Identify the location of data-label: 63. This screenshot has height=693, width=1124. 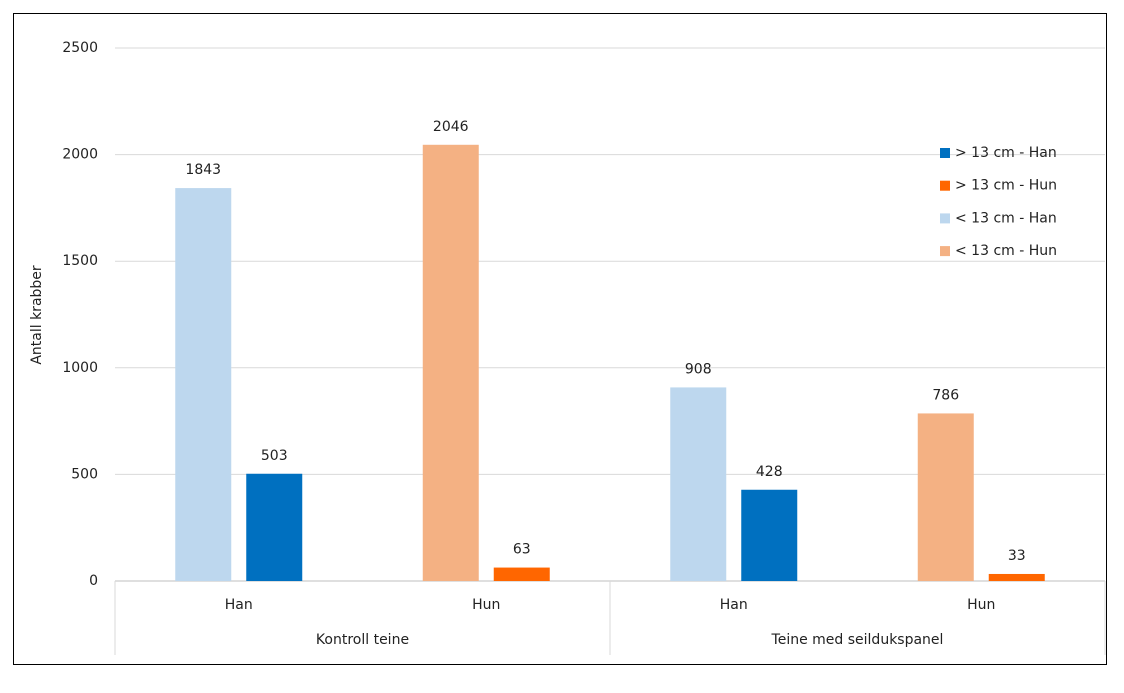
(522, 550).